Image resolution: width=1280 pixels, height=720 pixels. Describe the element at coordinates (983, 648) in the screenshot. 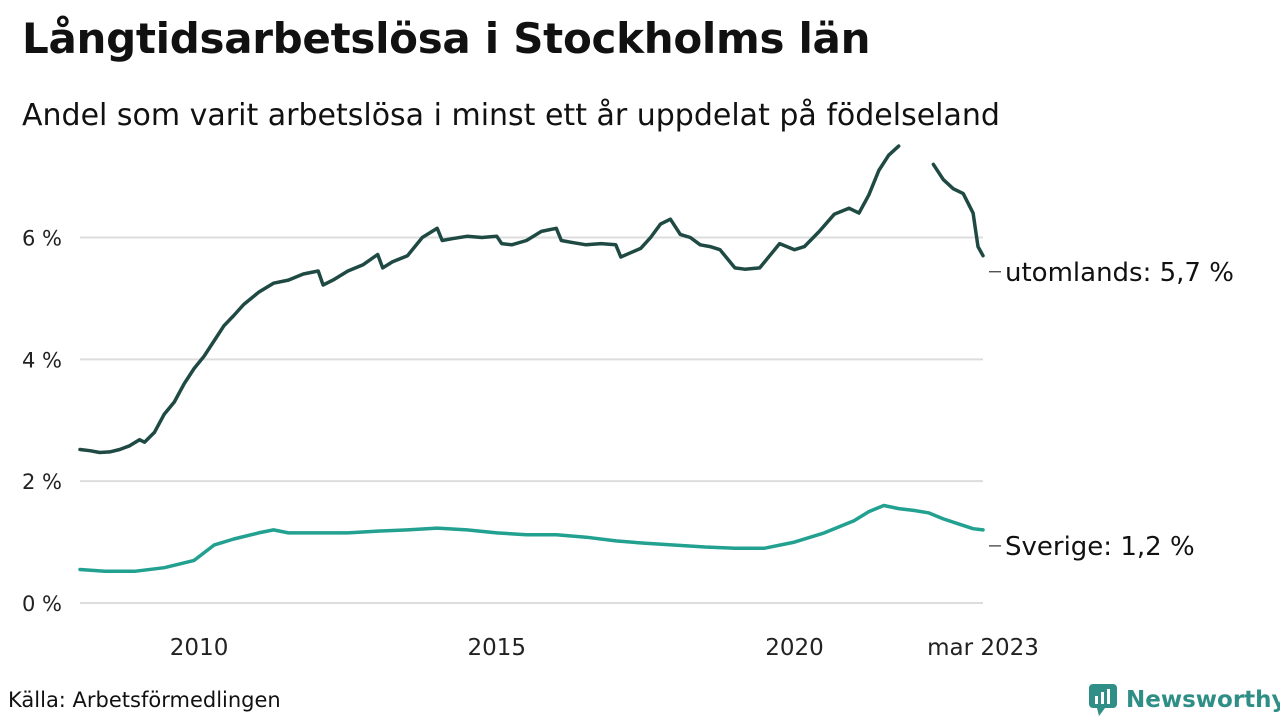

I see `x-tick-label: mar 2023` at that location.